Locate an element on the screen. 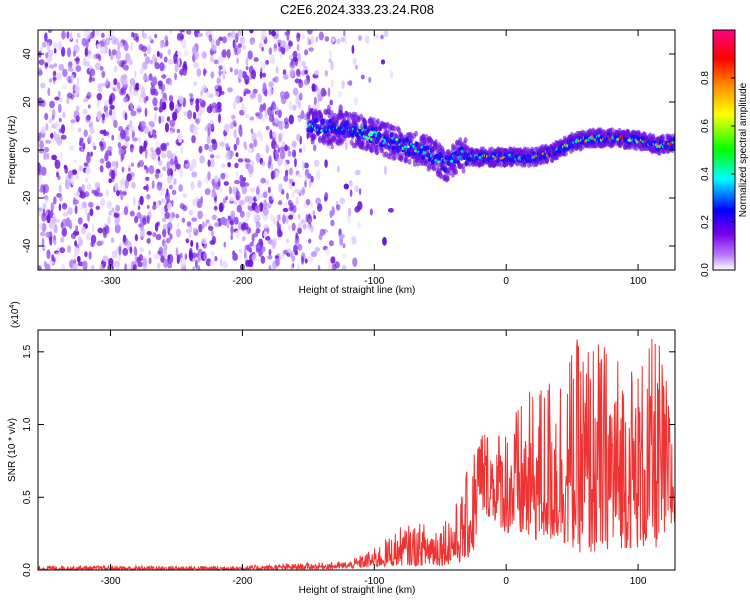 Image resolution: width=750 pixels, height=600 pixels. spectrogram-x-label: Height of straight line (km) is located at coordinates (357, 290).